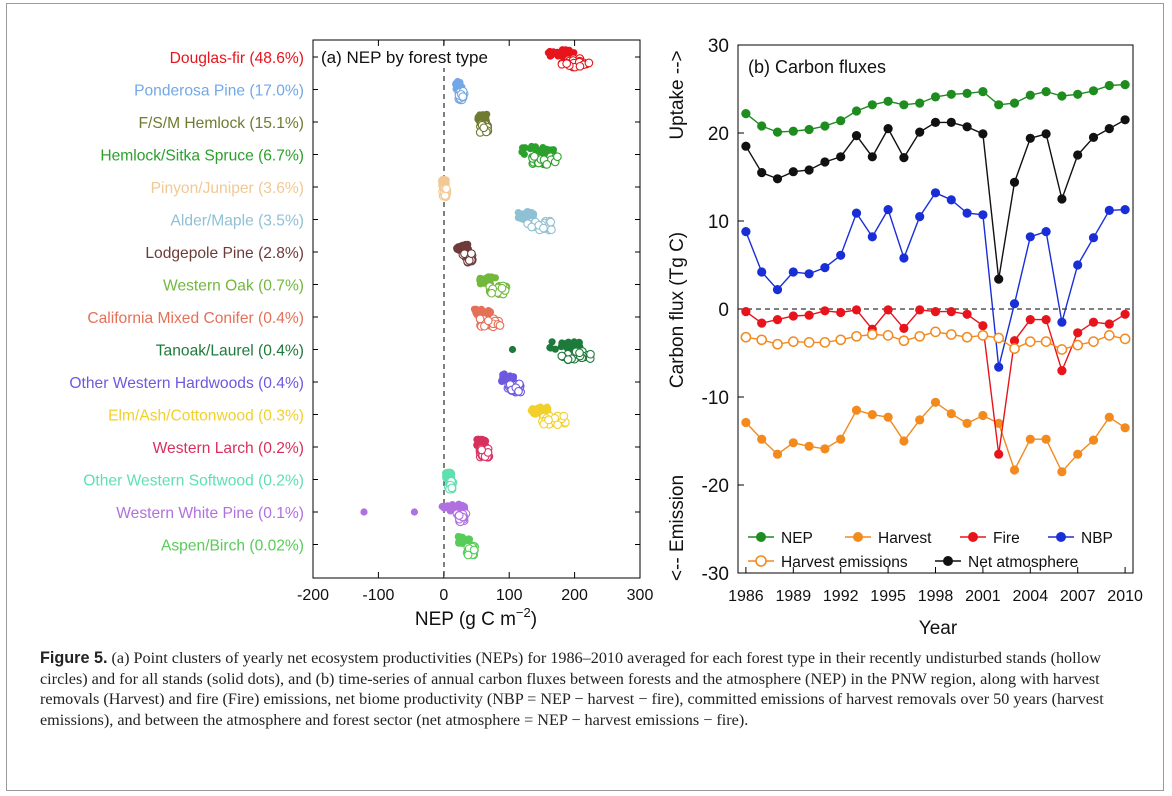 This screenshot has width=1172, height=796. I want to click on series-fire, so click(935, 382).